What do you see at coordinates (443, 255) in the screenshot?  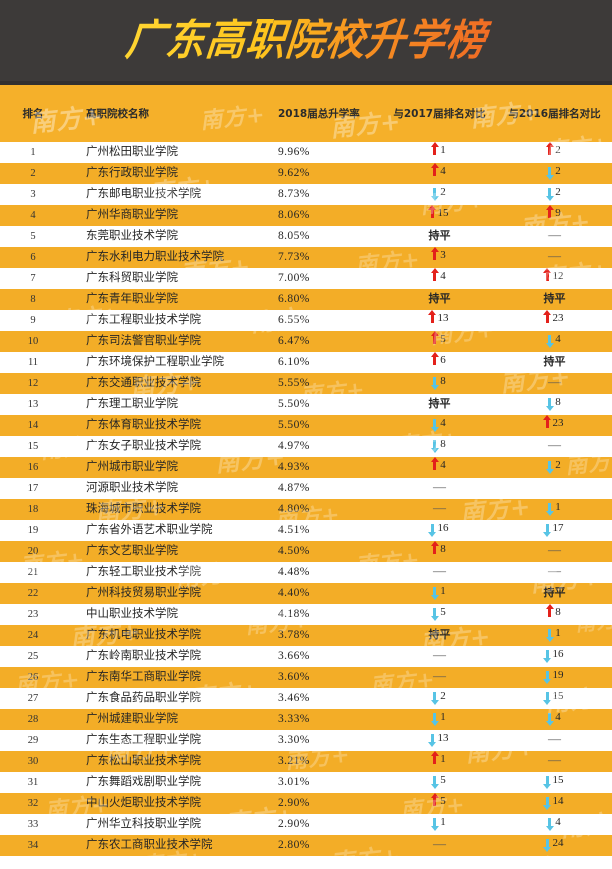 I see `delta-value-2017: 3` at bounding box center [443, 255].